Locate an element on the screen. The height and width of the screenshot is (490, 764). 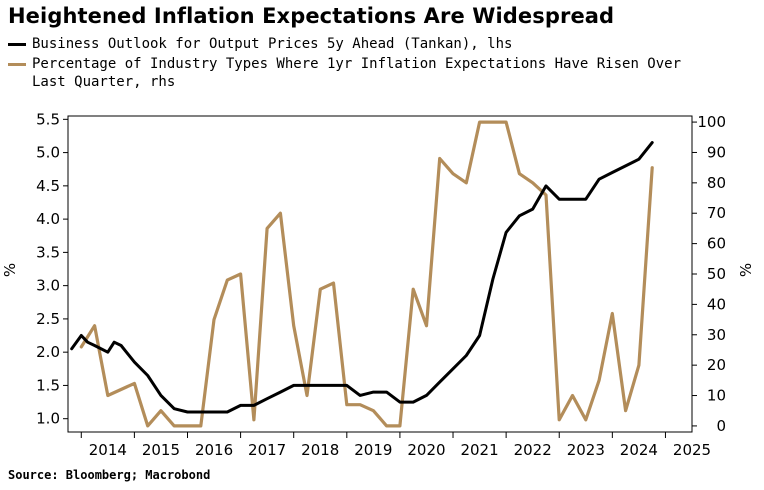
left-tick-label: 4.5 is located at coordinates (48, 186).